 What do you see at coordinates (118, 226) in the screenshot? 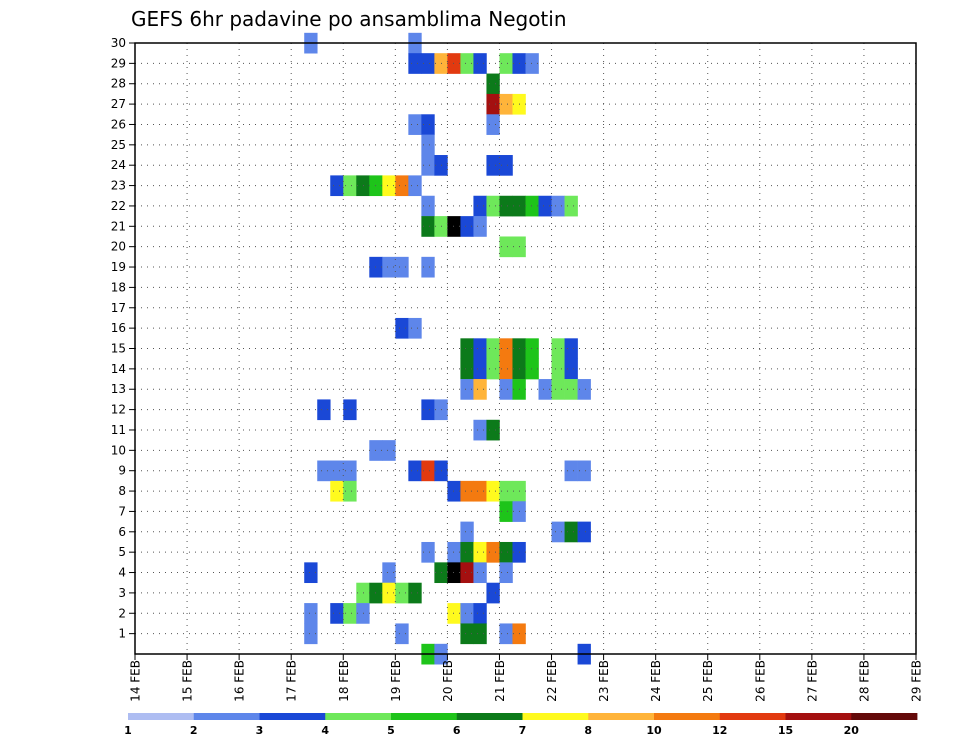
I see `y-tick-label: 21` at bounding box center [118, 226].